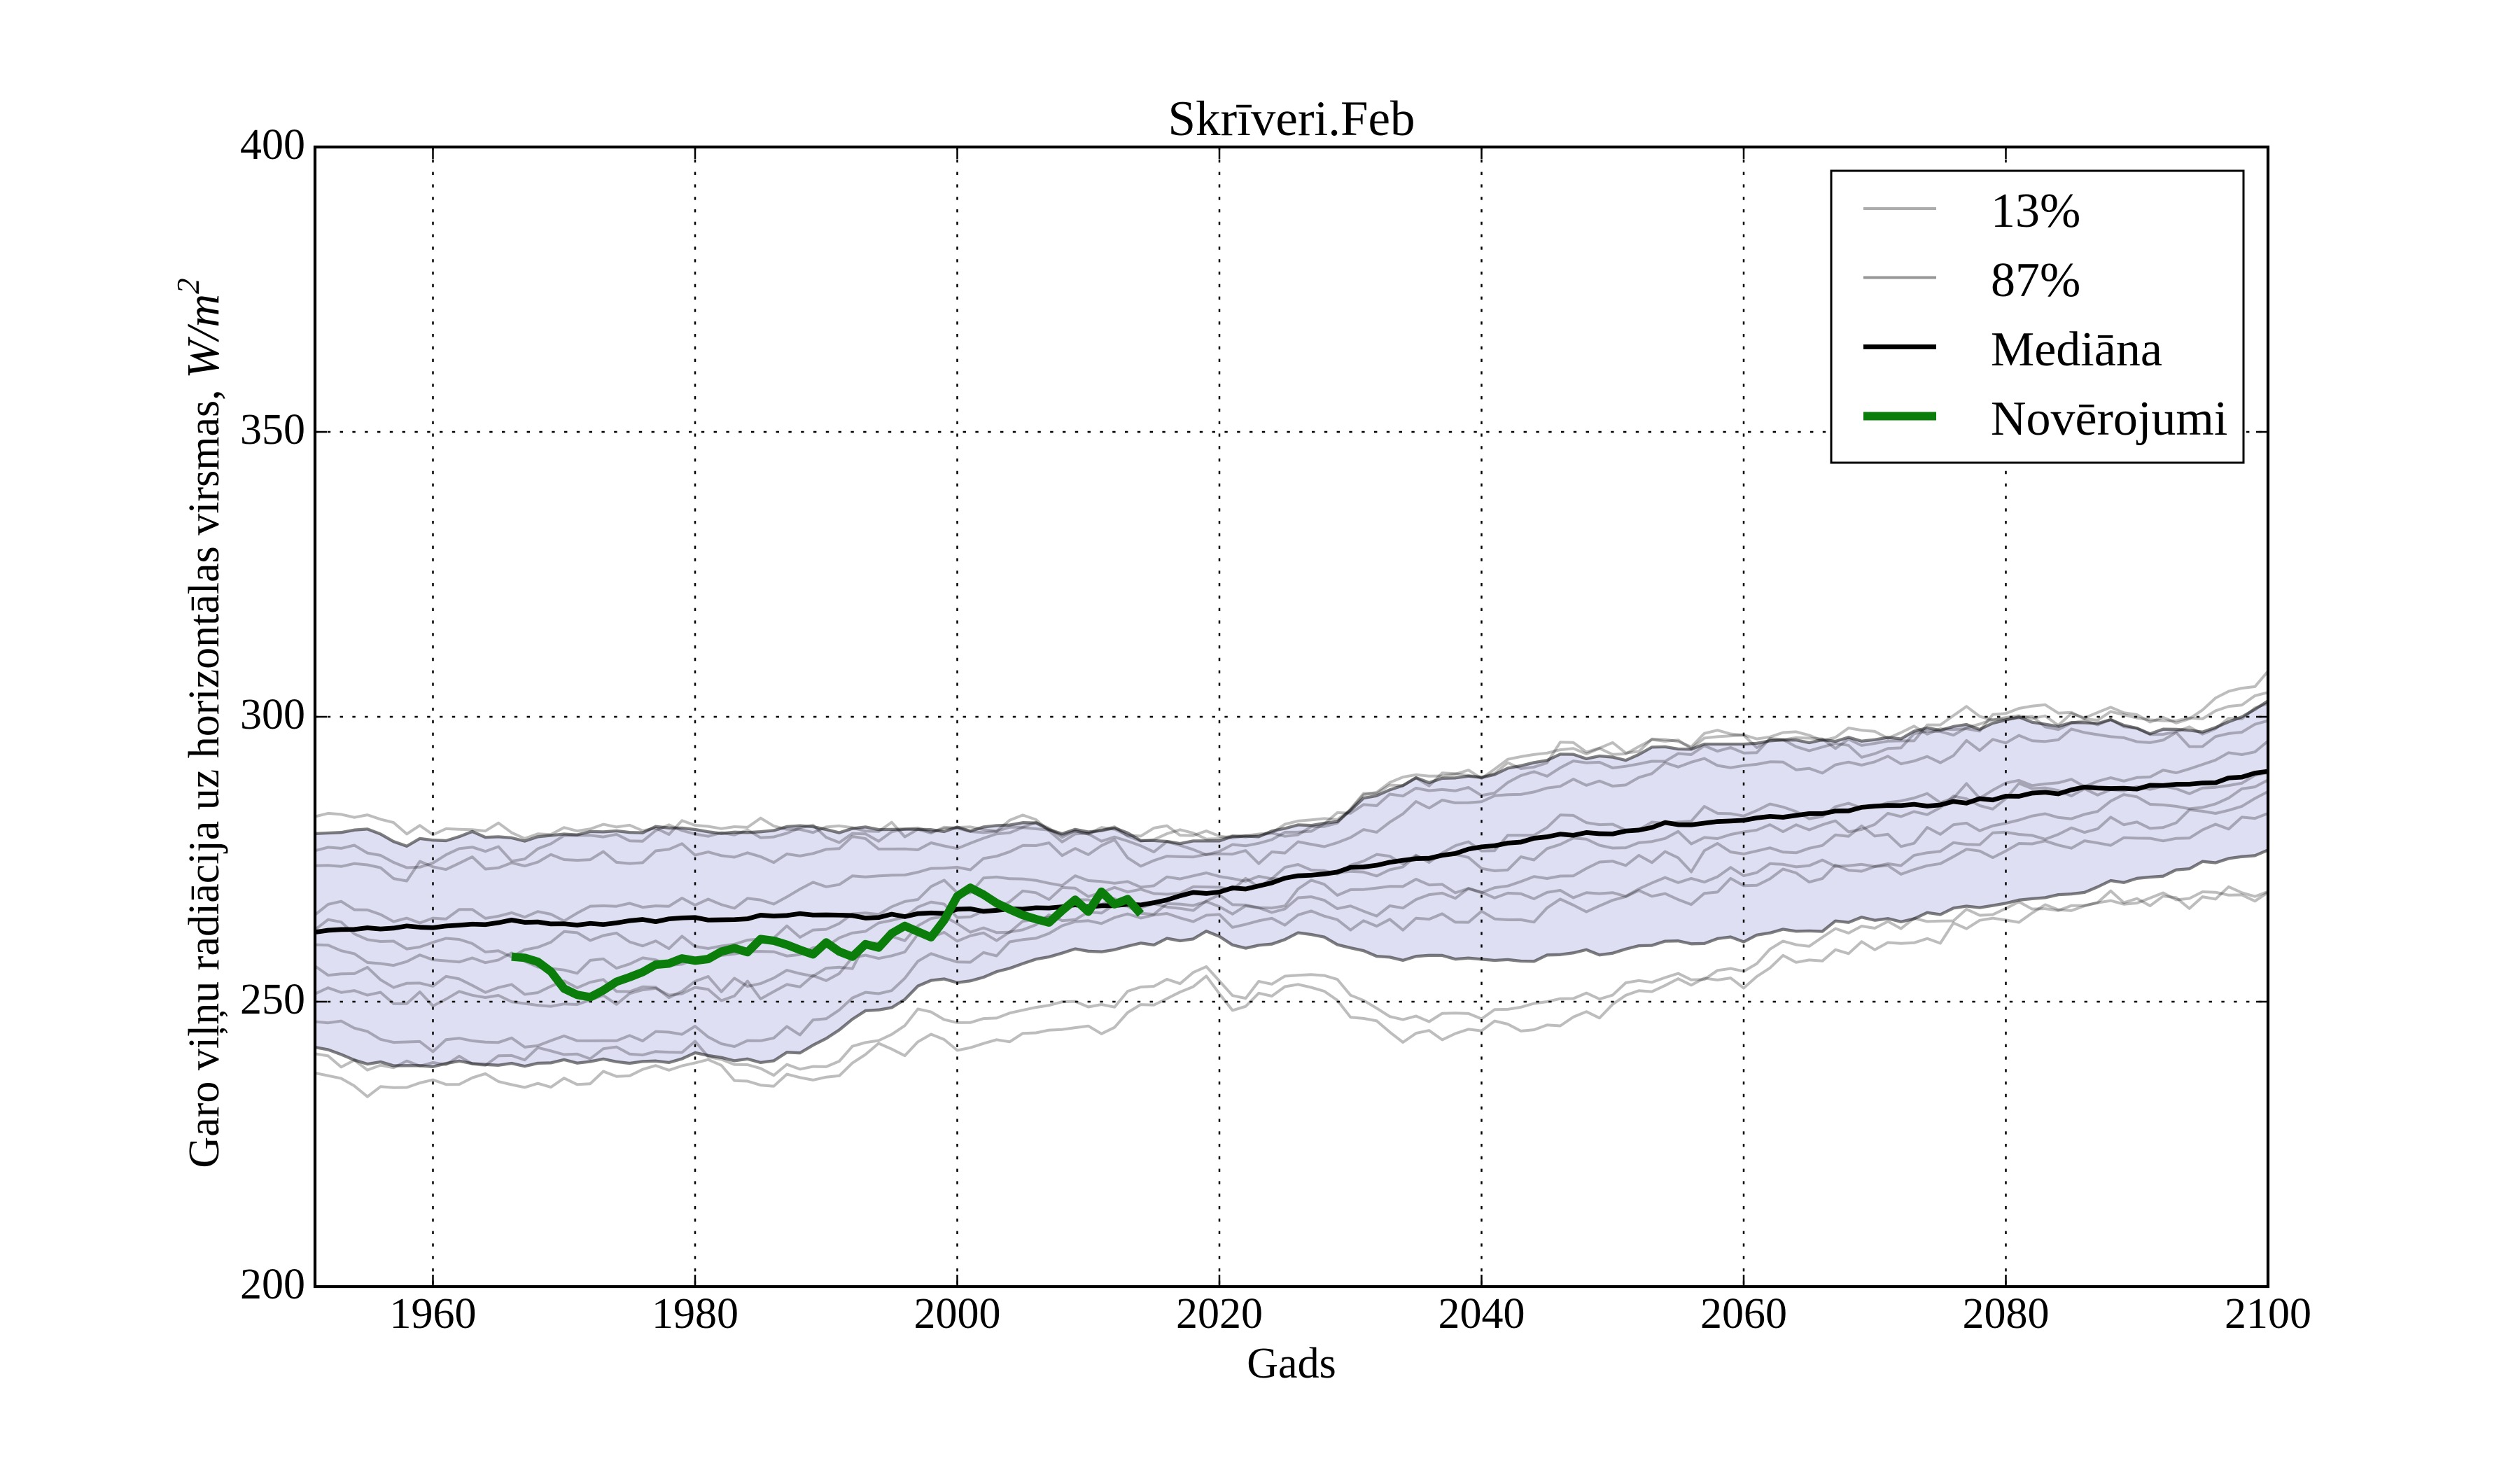  What do you see at coordinates (1219, 1314) in the screenshot?
I see `svg-text: 2020` at bounding box center [1219, 1314].